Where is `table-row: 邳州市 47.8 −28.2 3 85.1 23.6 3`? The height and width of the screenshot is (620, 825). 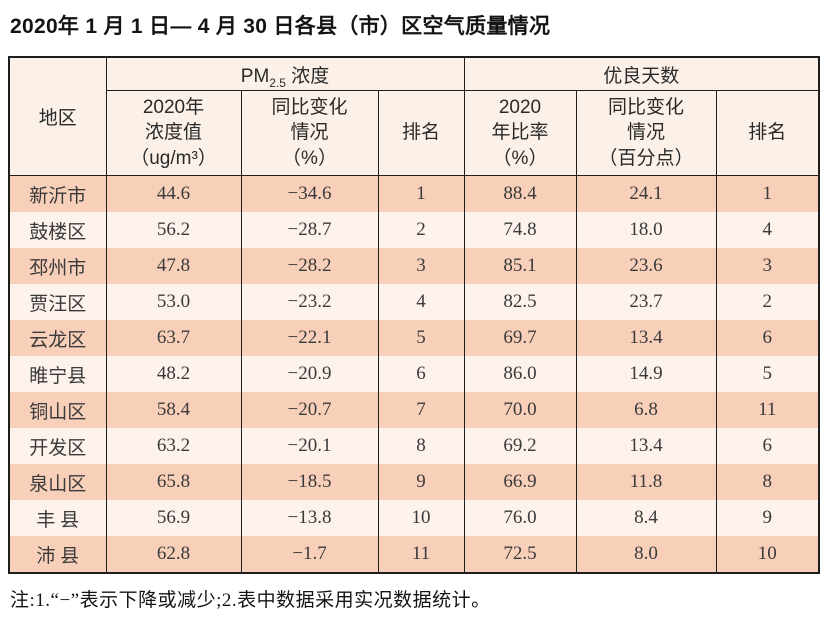 table-row: 邳州市 47.8 −28.2 3 85.1 23.6 3 is located at coordinates (414, 266).